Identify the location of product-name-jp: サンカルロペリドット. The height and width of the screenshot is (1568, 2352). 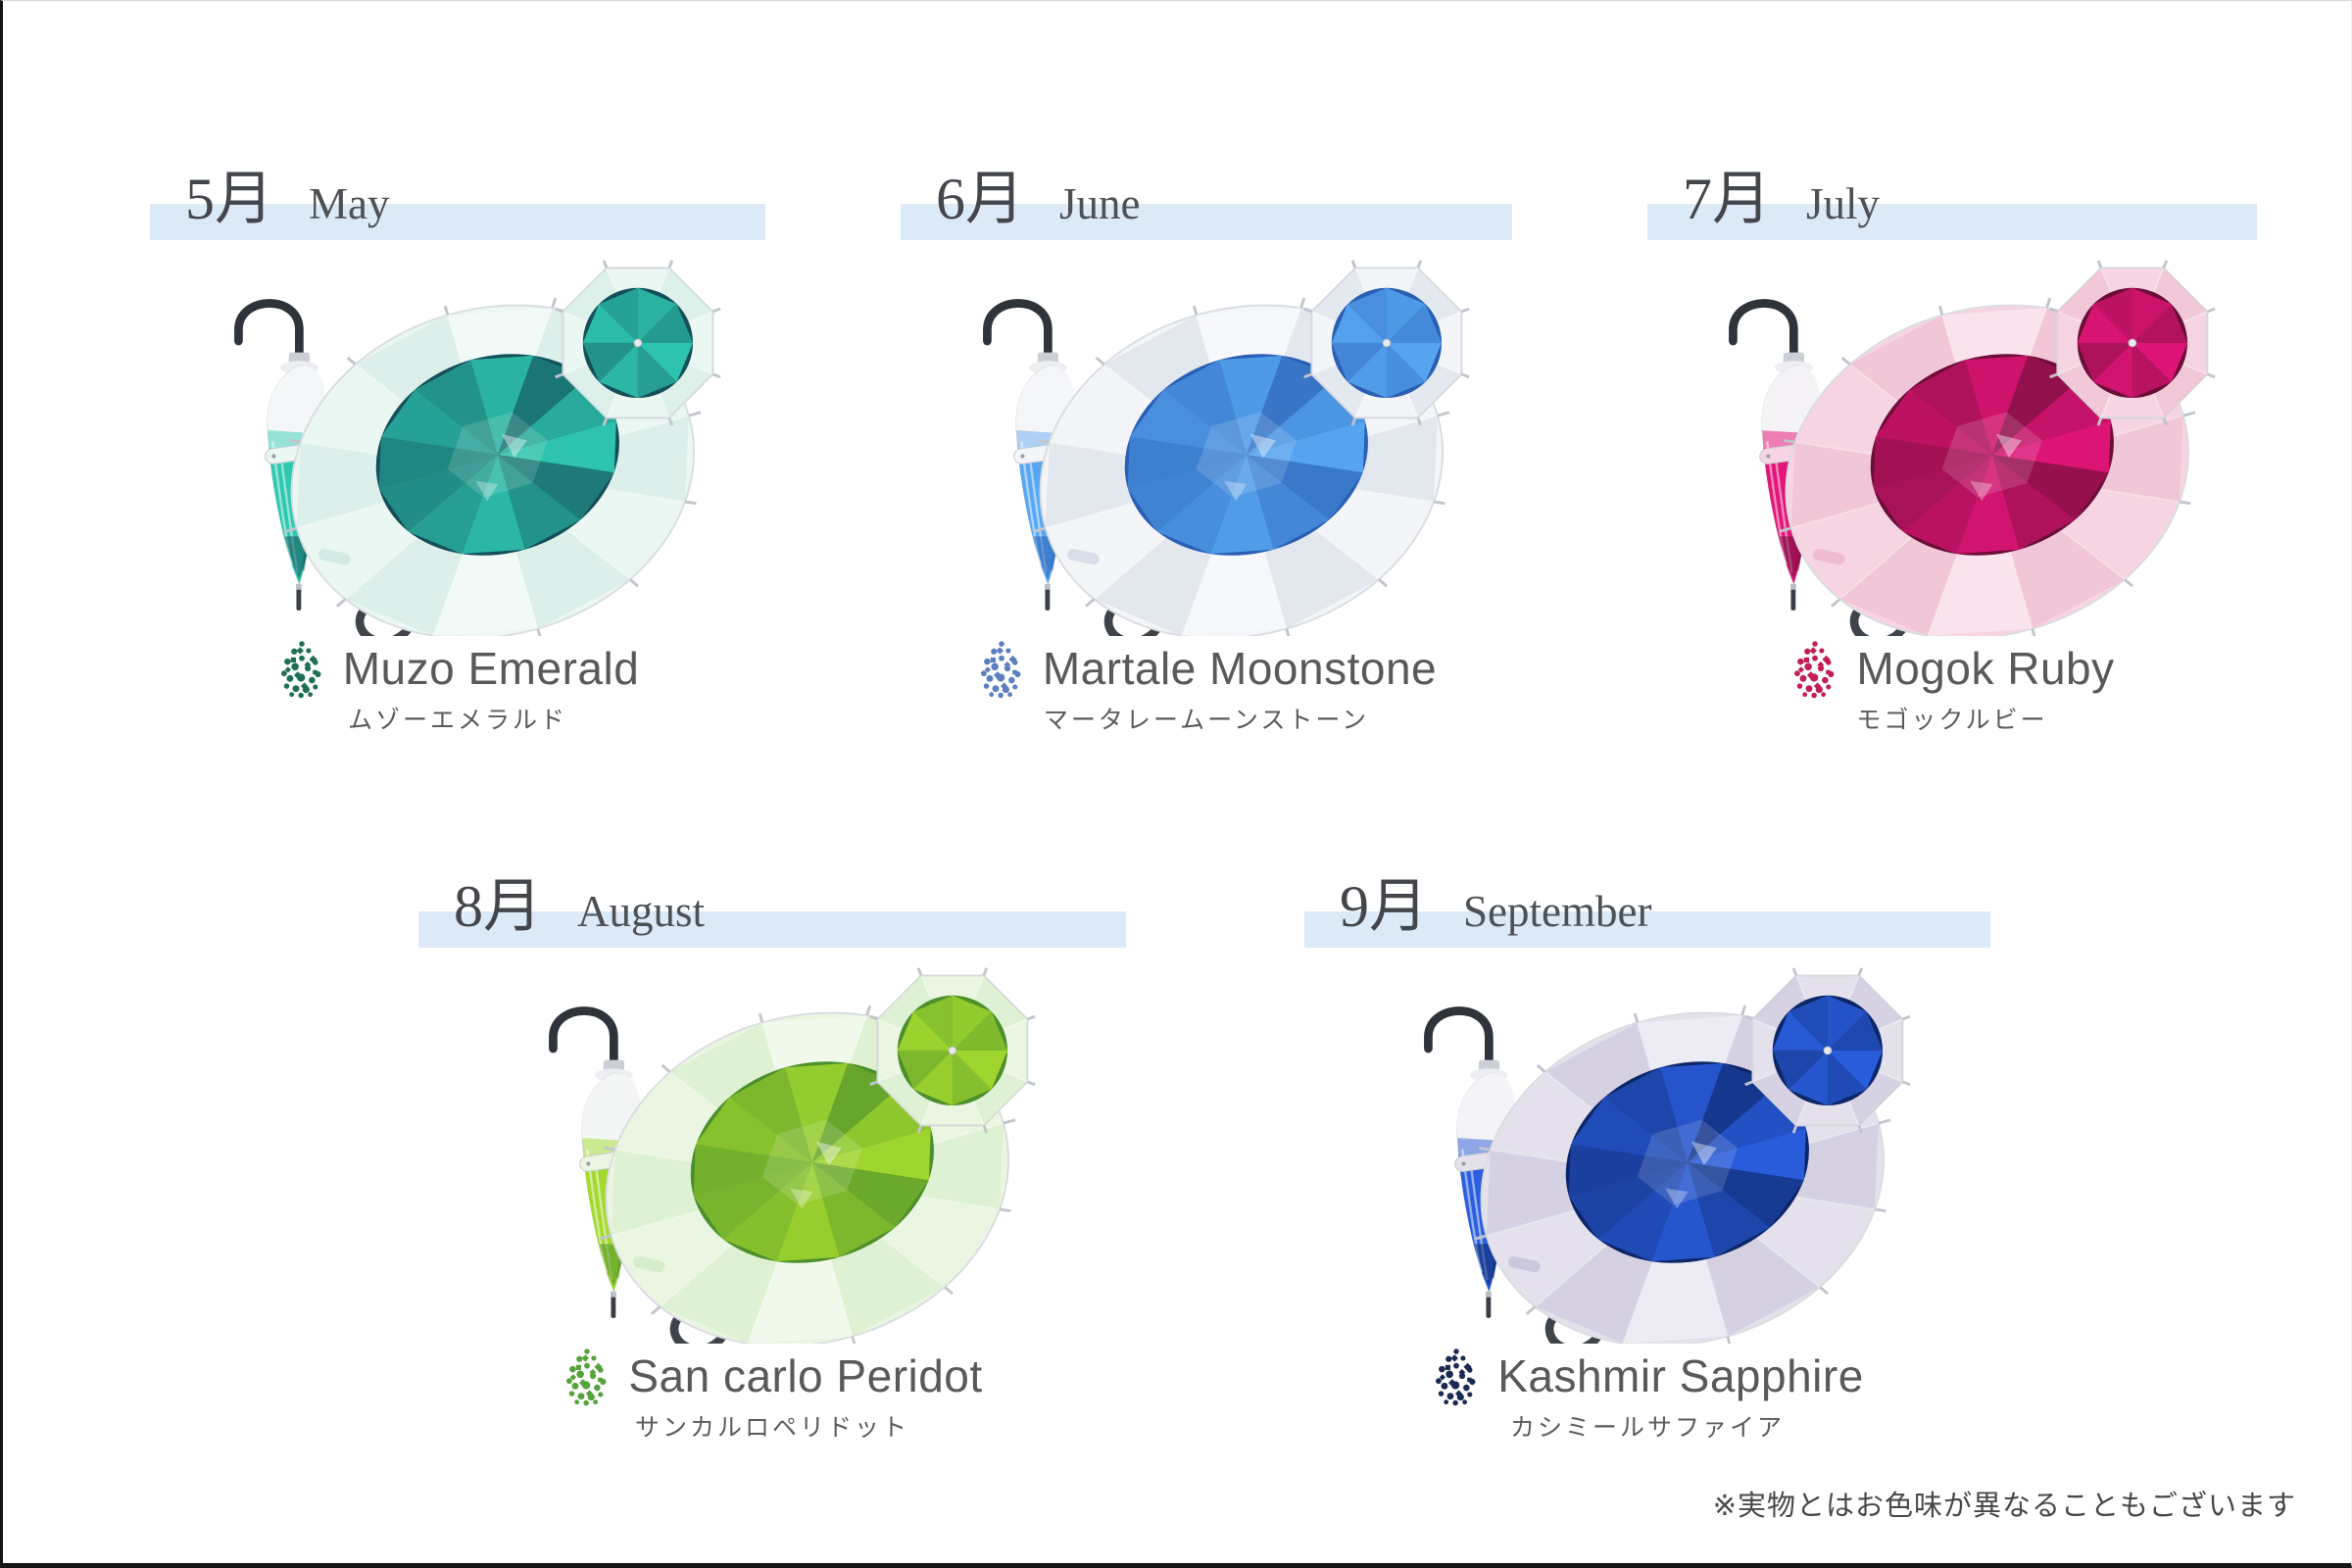
(771, 1428).